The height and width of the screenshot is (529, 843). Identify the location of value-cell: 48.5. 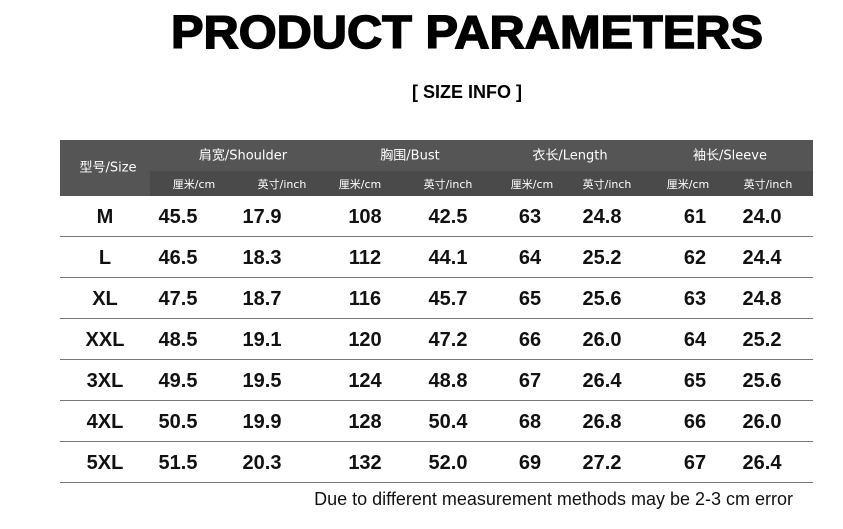
(178, 340).